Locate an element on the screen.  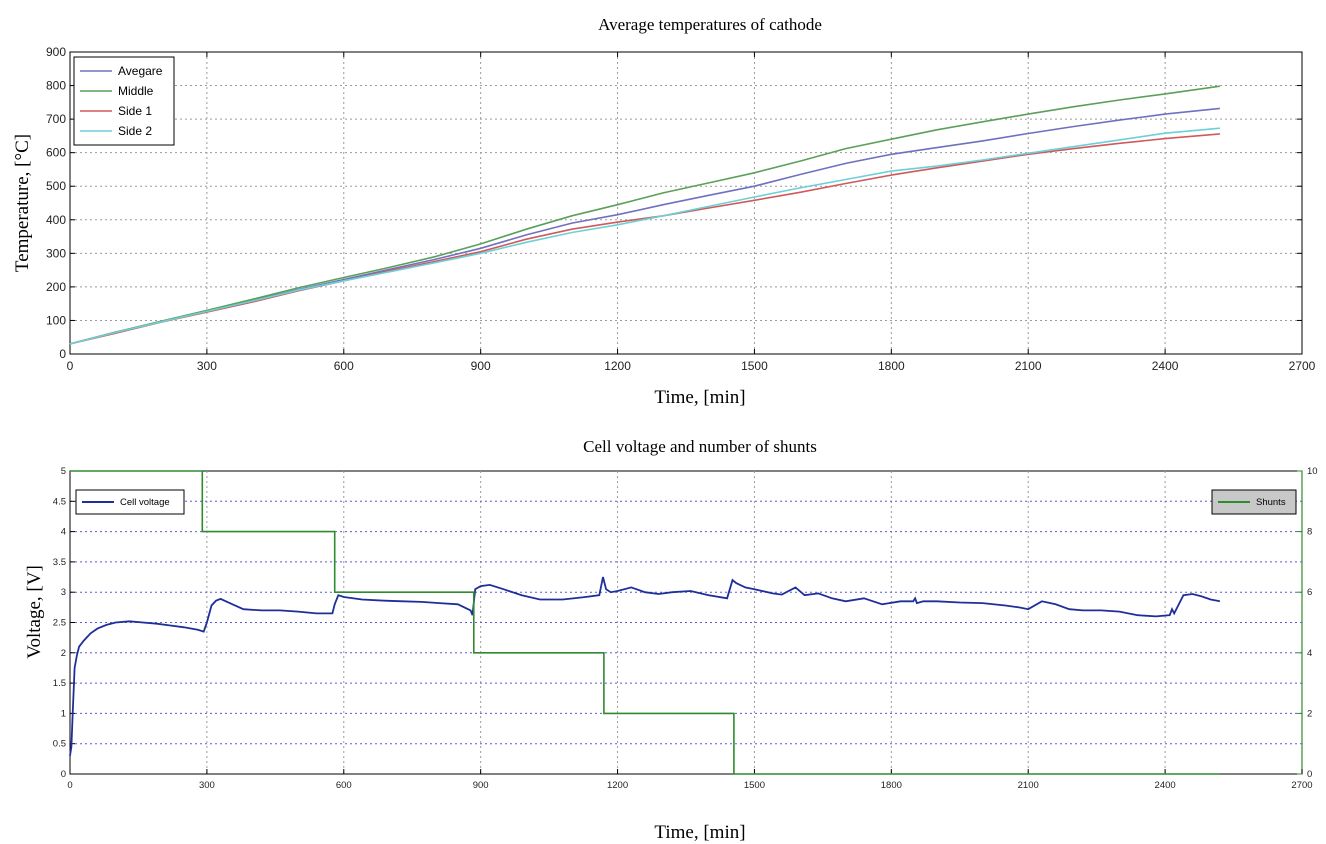
y-tick-label: 1 is located at coordinates (63, 713).